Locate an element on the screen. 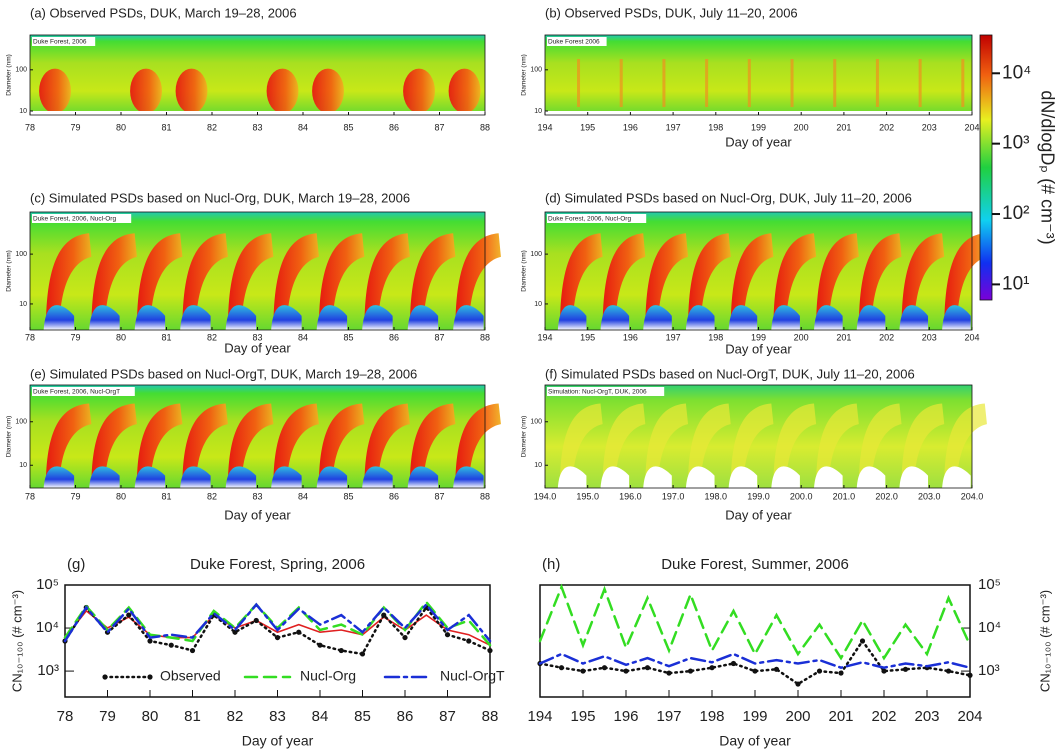 The height and width of the screenshot is (750, 1063). legend-label: Nucl-OrgT is located at coordinates (472, 676).